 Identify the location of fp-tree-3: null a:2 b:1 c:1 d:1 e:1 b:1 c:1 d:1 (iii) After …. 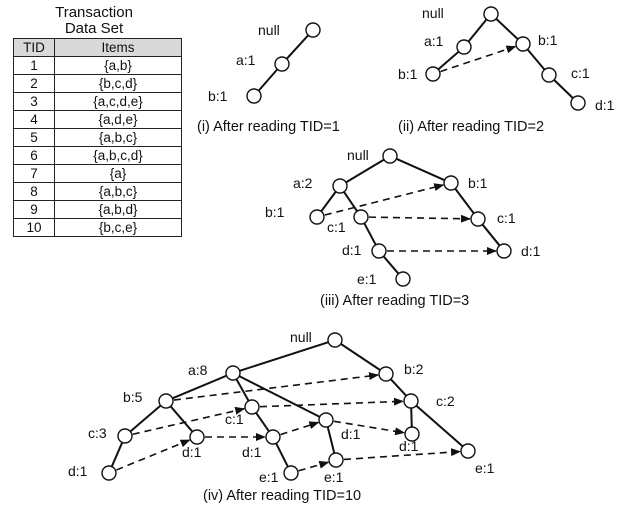
(403, 228).